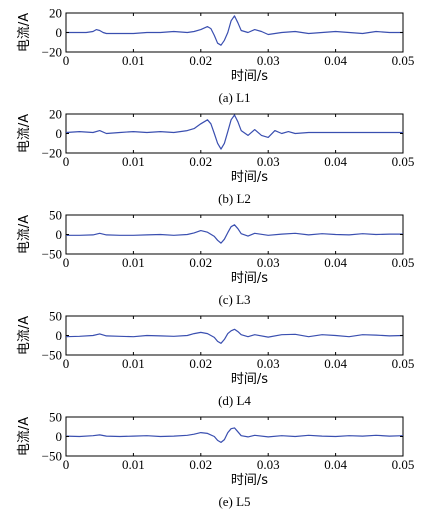 This screenshot has height=513, width=444. I want to click on subplot-caption: (c) L3, so click(234, 299).